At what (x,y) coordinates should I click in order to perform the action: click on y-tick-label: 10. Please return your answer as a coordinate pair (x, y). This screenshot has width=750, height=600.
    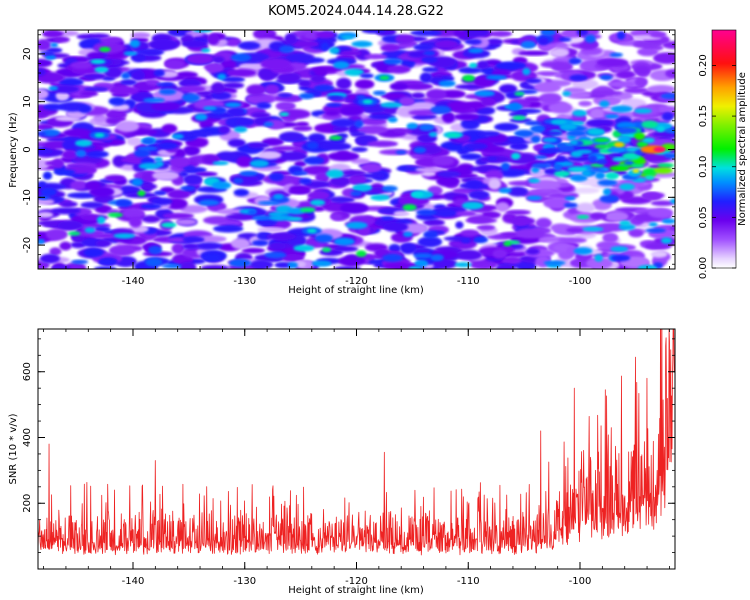
    Looking at the image, I should click on (27, 101).